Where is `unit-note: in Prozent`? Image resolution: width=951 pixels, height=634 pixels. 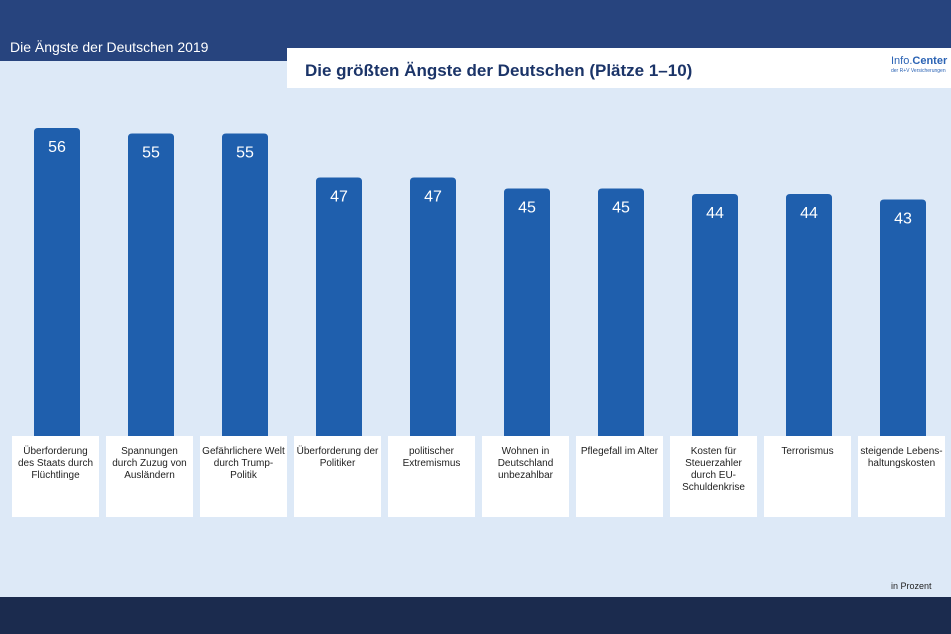
unit-note: in Prozent is located at coordinates (911, 586).